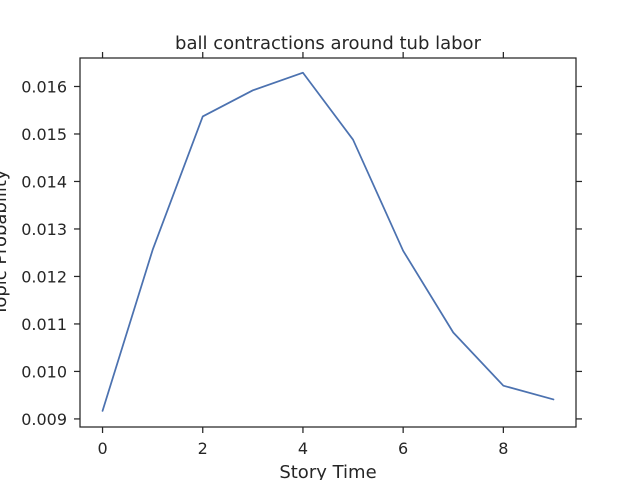 The image size is (640, 485). I want to click on x-axis-label: Story Time, so click(327, 471).